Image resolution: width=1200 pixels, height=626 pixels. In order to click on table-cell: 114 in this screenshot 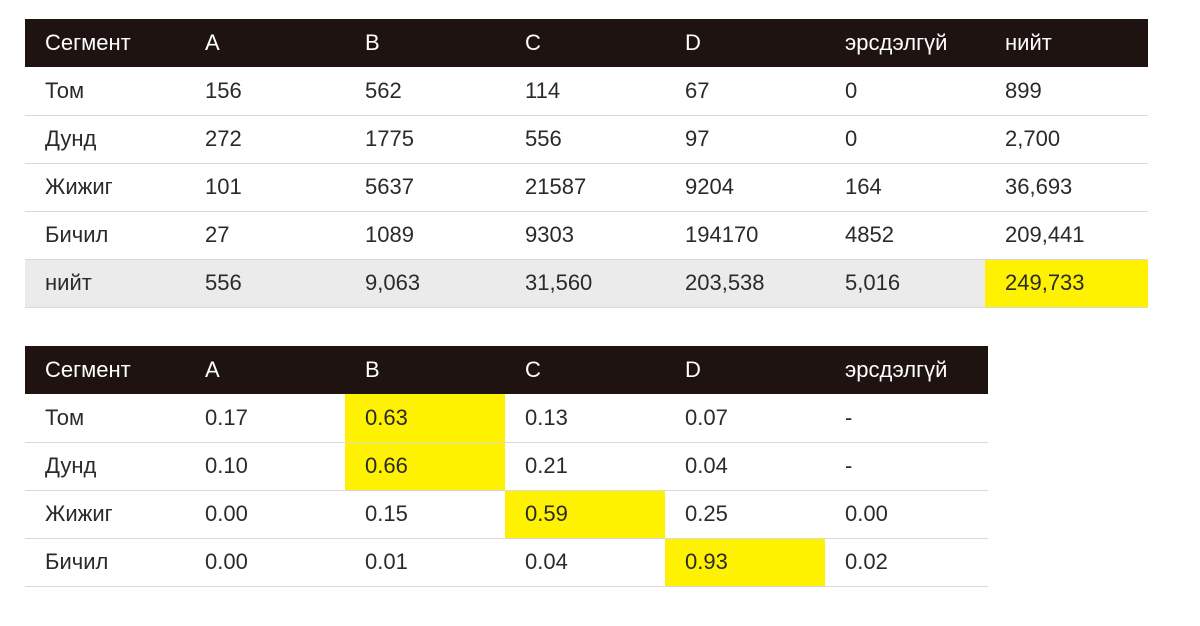, I will do `click(585, 91)`.